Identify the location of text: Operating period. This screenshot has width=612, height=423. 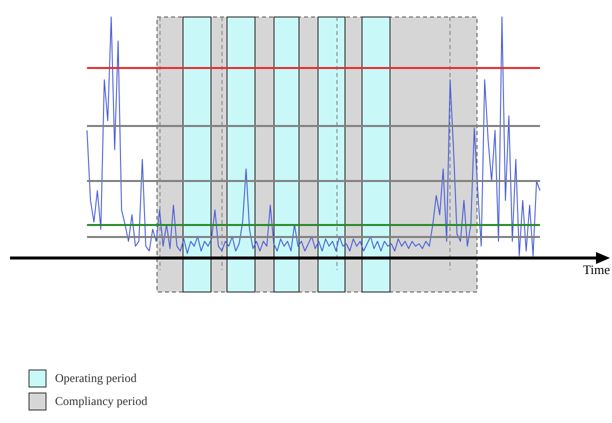
(96, 378).